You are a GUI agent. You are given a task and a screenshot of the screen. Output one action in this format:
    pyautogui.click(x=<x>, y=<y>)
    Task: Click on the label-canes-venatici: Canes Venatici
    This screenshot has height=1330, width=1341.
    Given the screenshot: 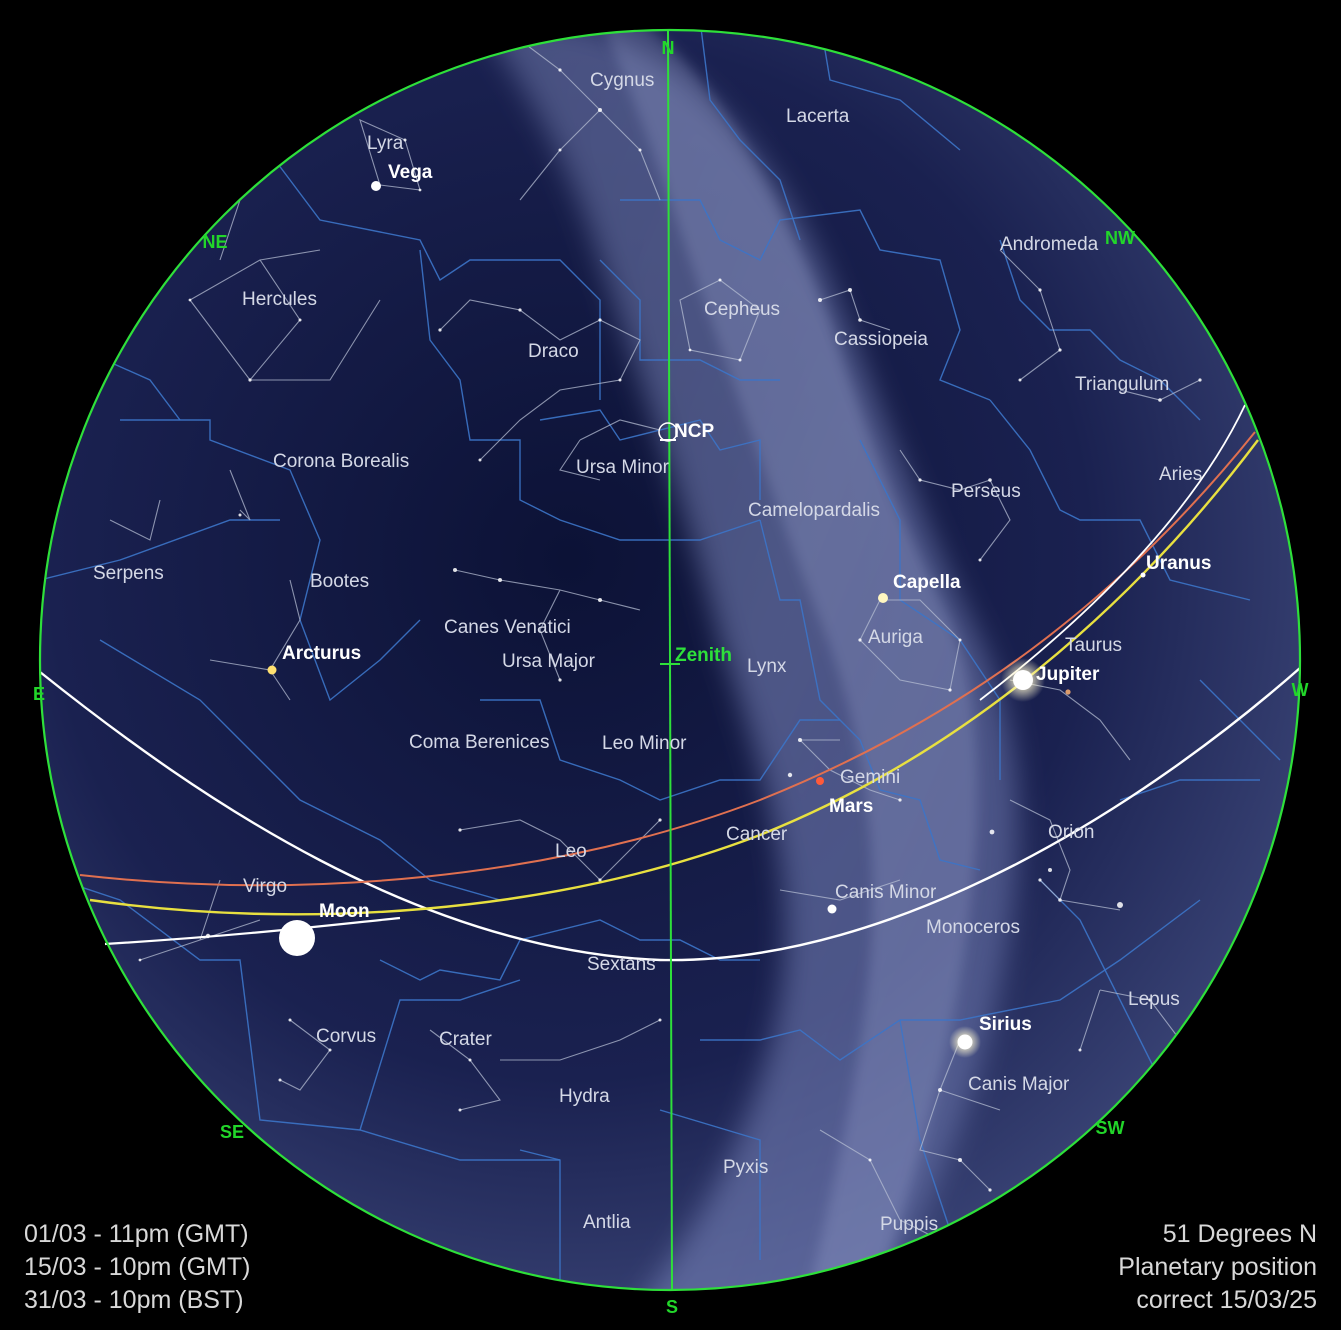 What is the action you would take?
    pyautogui.click(x=507, y=627)
    